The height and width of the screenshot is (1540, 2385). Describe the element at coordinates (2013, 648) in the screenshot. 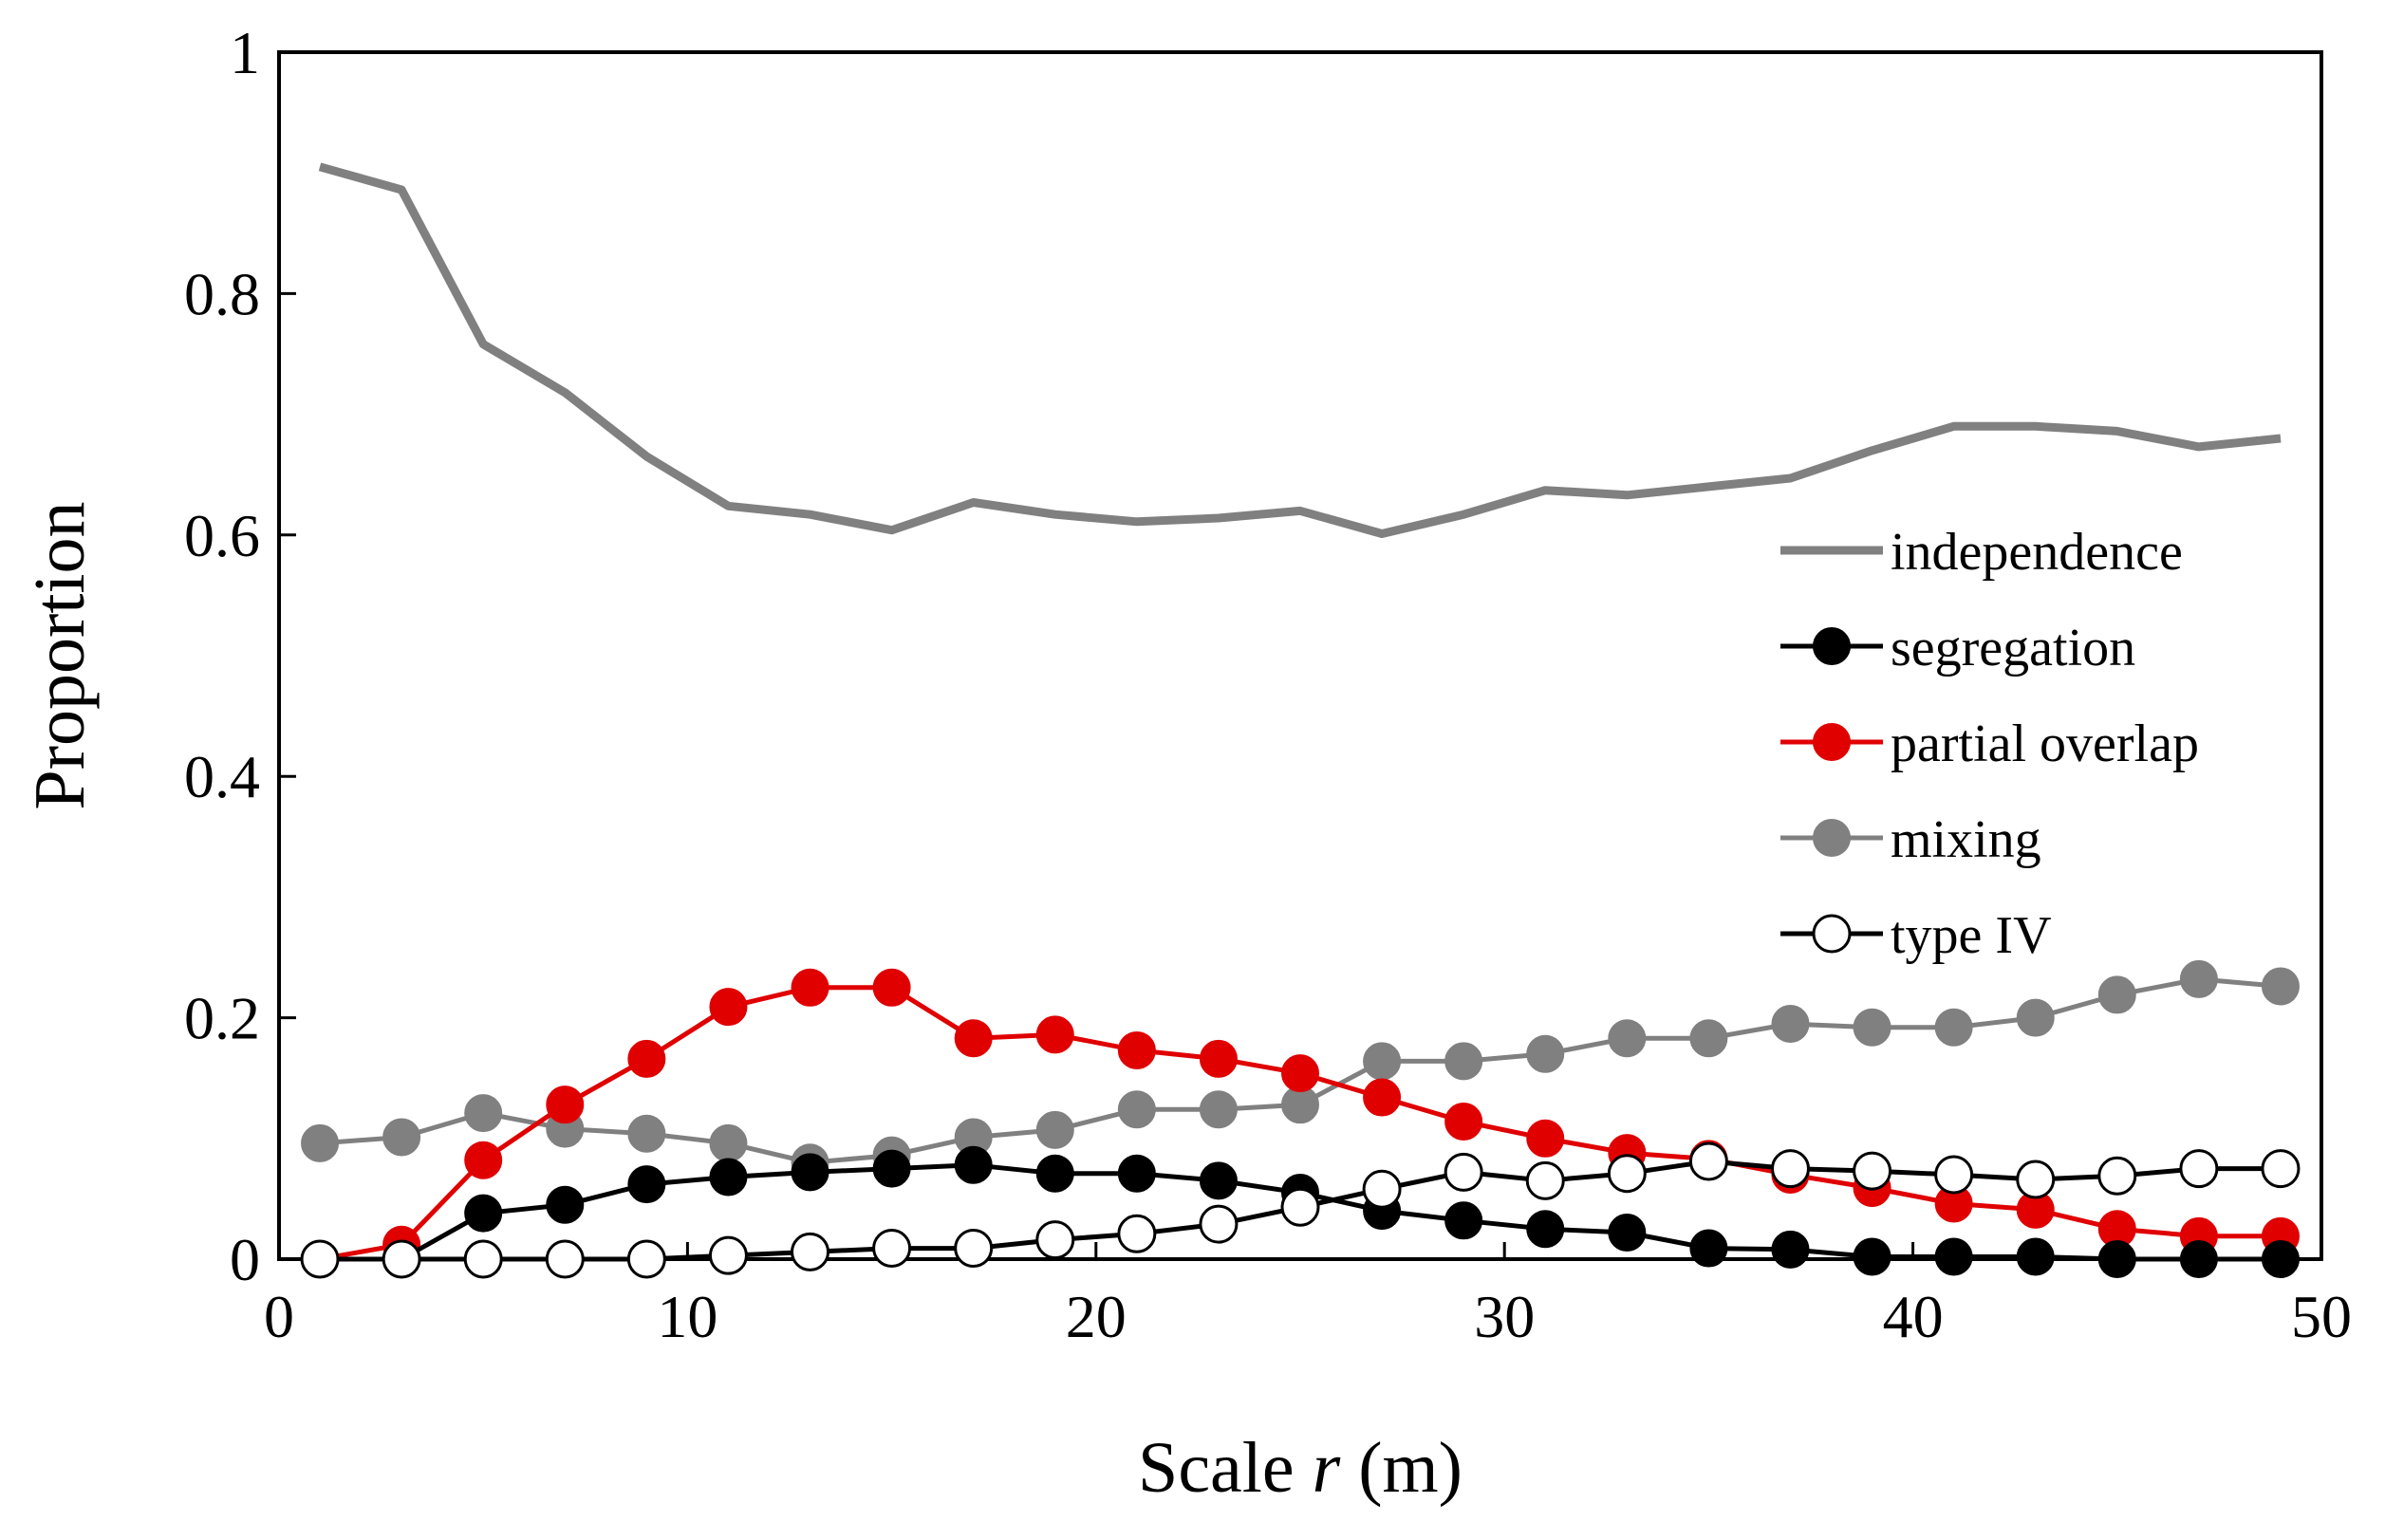

I see `legend-label-segregation: segregation` at that location.